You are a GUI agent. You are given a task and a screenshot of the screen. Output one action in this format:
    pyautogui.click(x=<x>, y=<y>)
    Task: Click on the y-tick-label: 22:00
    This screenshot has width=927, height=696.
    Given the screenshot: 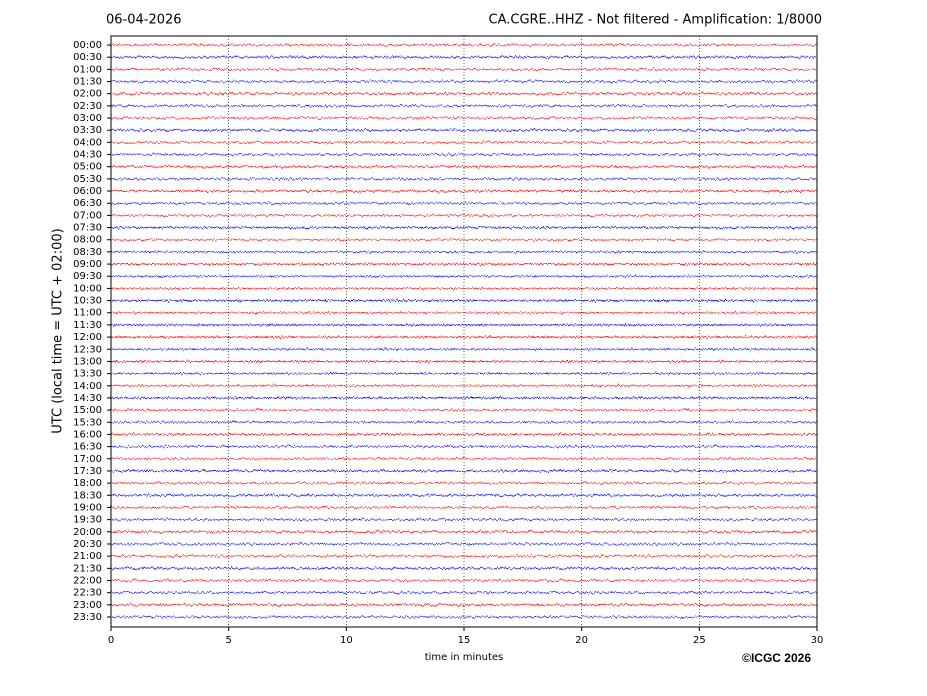 What is the action you would take?
    pyautogui.click(x=87, y=580)
    